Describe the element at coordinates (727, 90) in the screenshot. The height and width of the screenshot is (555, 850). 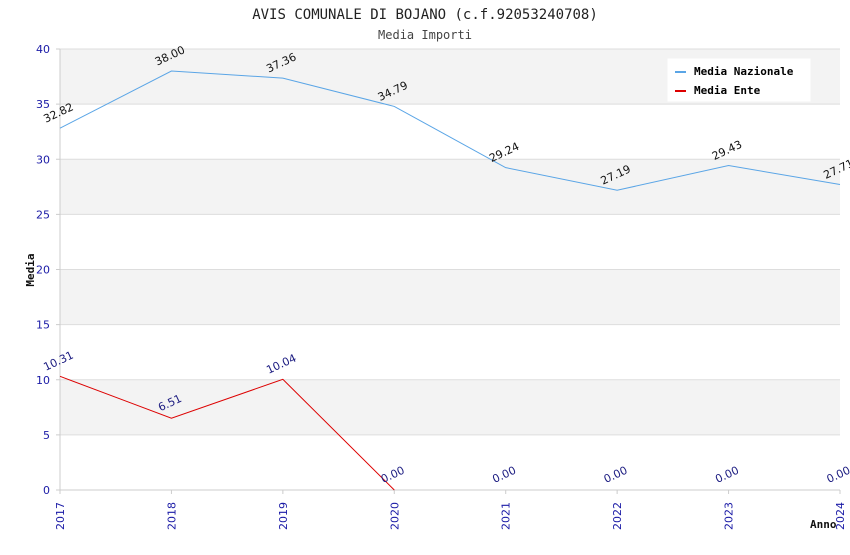
I see `legend-label: Media Ente` at that location.